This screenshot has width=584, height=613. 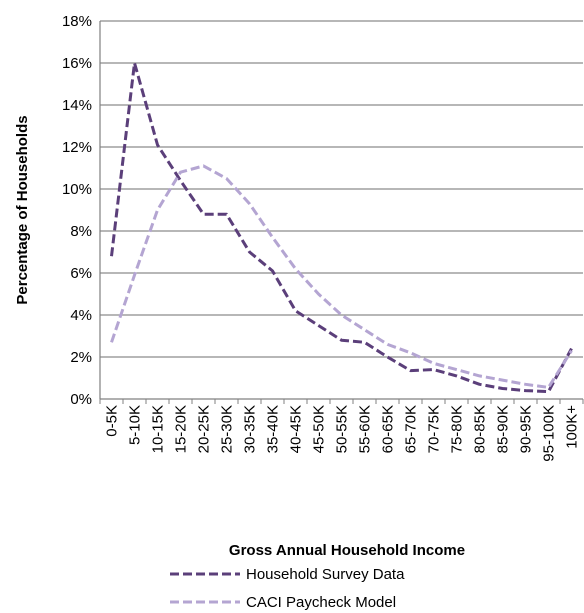 I want to click on x-tick-label: 5-10K, so click(x=135, y=425).